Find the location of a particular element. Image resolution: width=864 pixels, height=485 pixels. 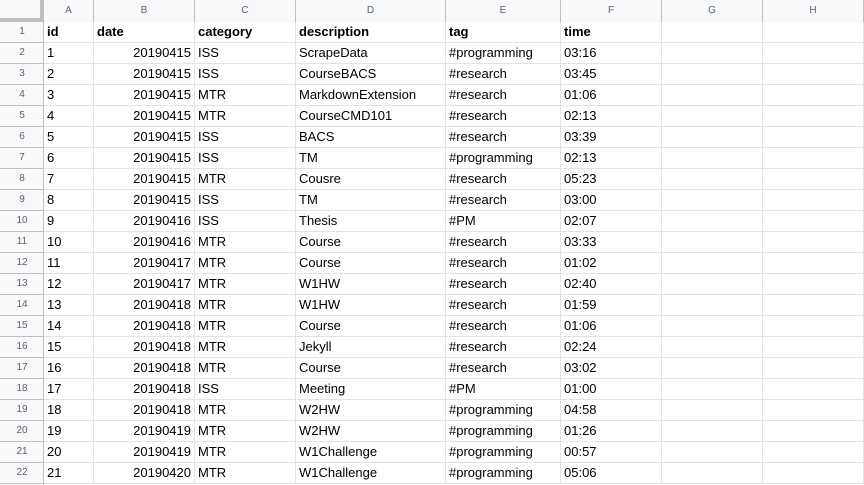

cell-description: CourseCMD101 is located at coordinates (371, 116).